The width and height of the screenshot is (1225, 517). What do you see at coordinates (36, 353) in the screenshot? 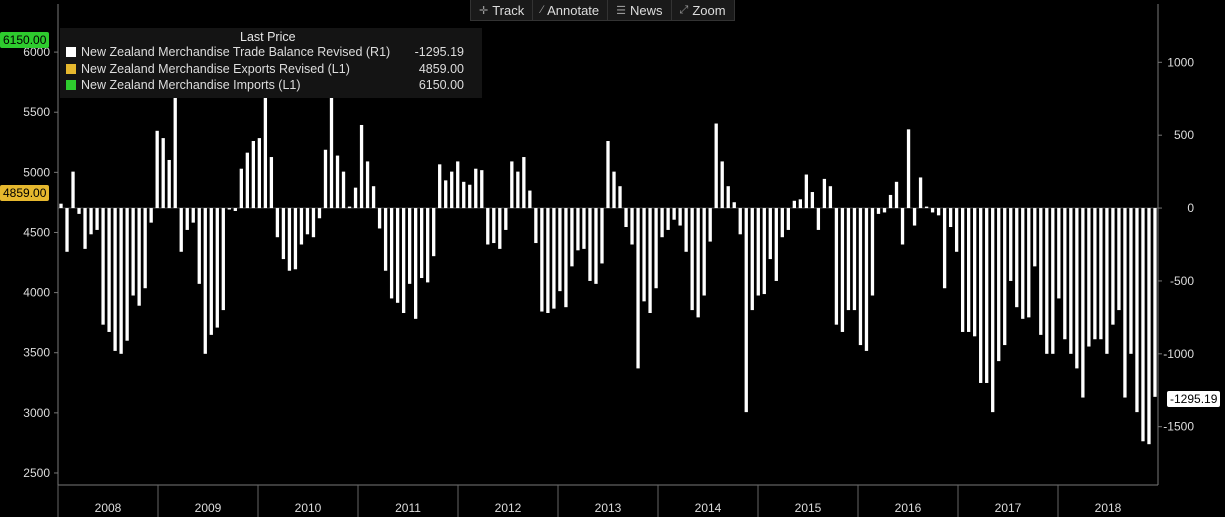
I see `left-tick-label: 3500` at bounding box center [36, 353].